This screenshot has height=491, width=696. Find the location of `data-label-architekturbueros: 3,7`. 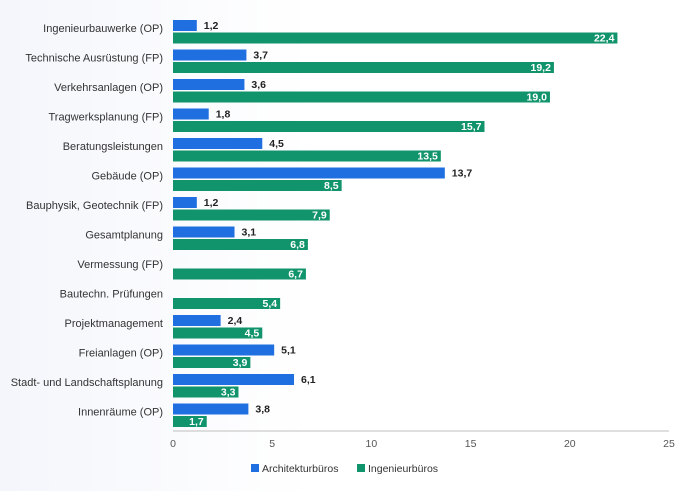

data-label-architekturbueros: 3,7 is located at coordinates (260, 56).